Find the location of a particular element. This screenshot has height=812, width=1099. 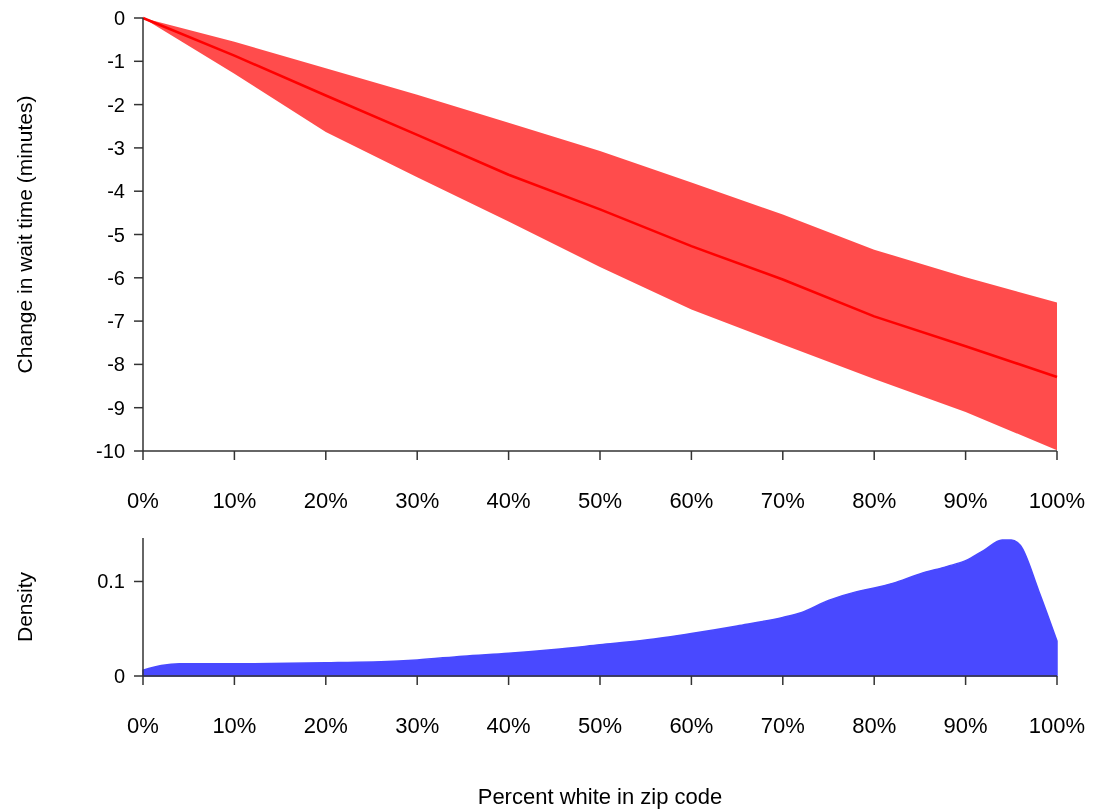

y-tick-label: -9 is located at coordinates (116, 407).